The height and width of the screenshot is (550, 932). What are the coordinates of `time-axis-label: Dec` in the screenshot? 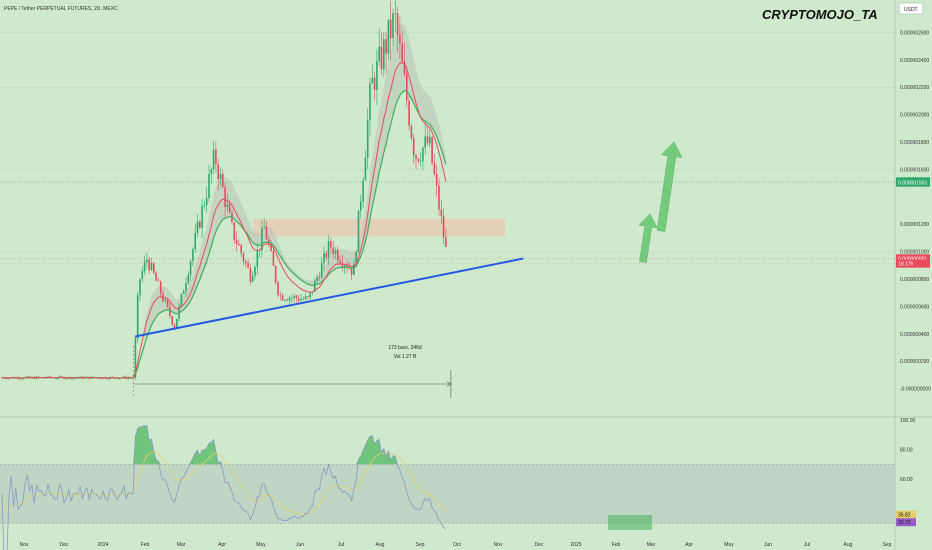 It's located at (64, 545).